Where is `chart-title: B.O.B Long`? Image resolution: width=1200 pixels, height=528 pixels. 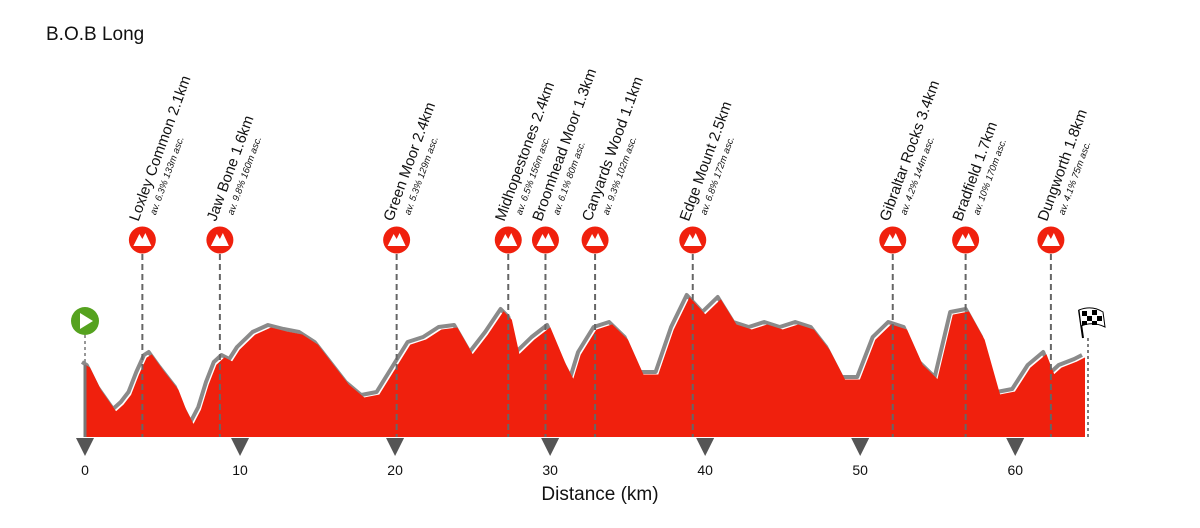
chart-title: B.O.B Long is located at coordinates (95, 34).